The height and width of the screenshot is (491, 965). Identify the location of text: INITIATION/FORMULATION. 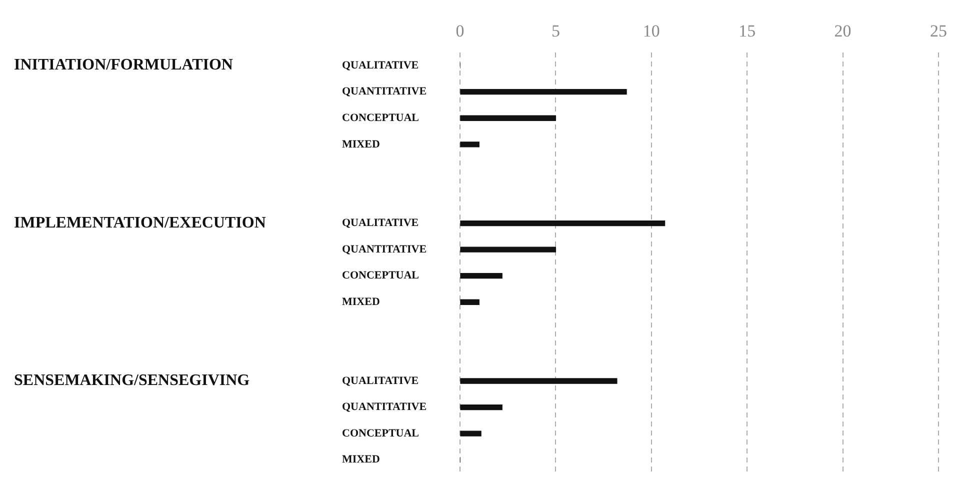
(124, 65).